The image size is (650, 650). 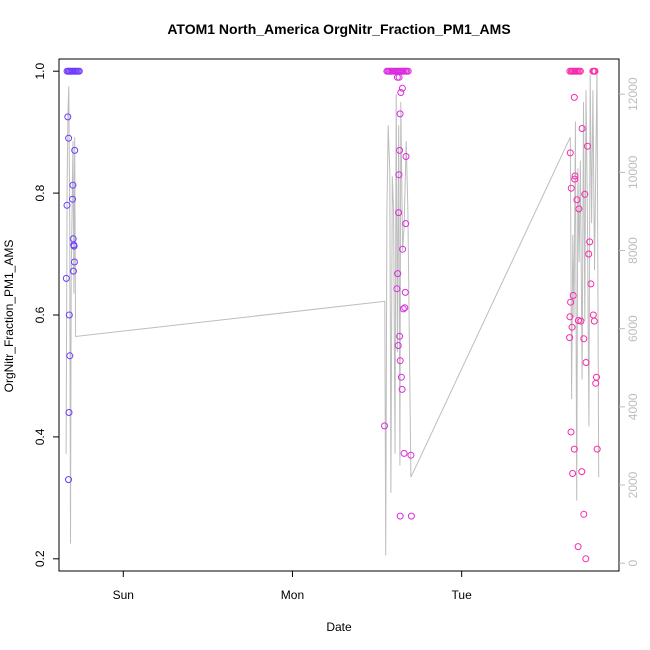 I want to click on x-tick-label: Tue, so click(x=462, y=595).